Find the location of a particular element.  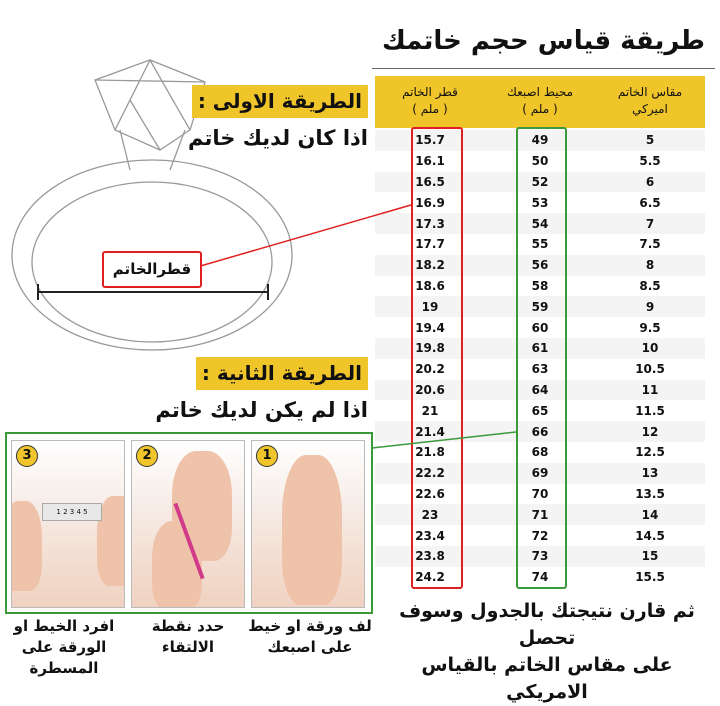

us-size-cell: 6.5 is located at coordinates (650, 202).